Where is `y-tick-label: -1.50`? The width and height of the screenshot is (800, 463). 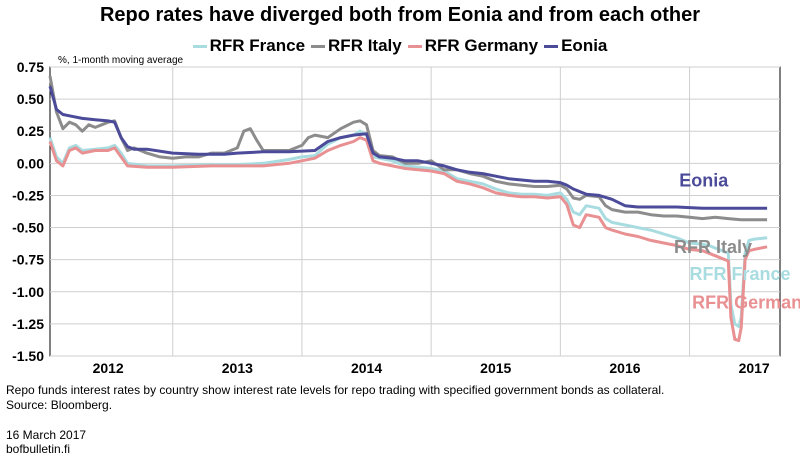 y-tick-label: -1.50 is located at coordinates (28, 356).